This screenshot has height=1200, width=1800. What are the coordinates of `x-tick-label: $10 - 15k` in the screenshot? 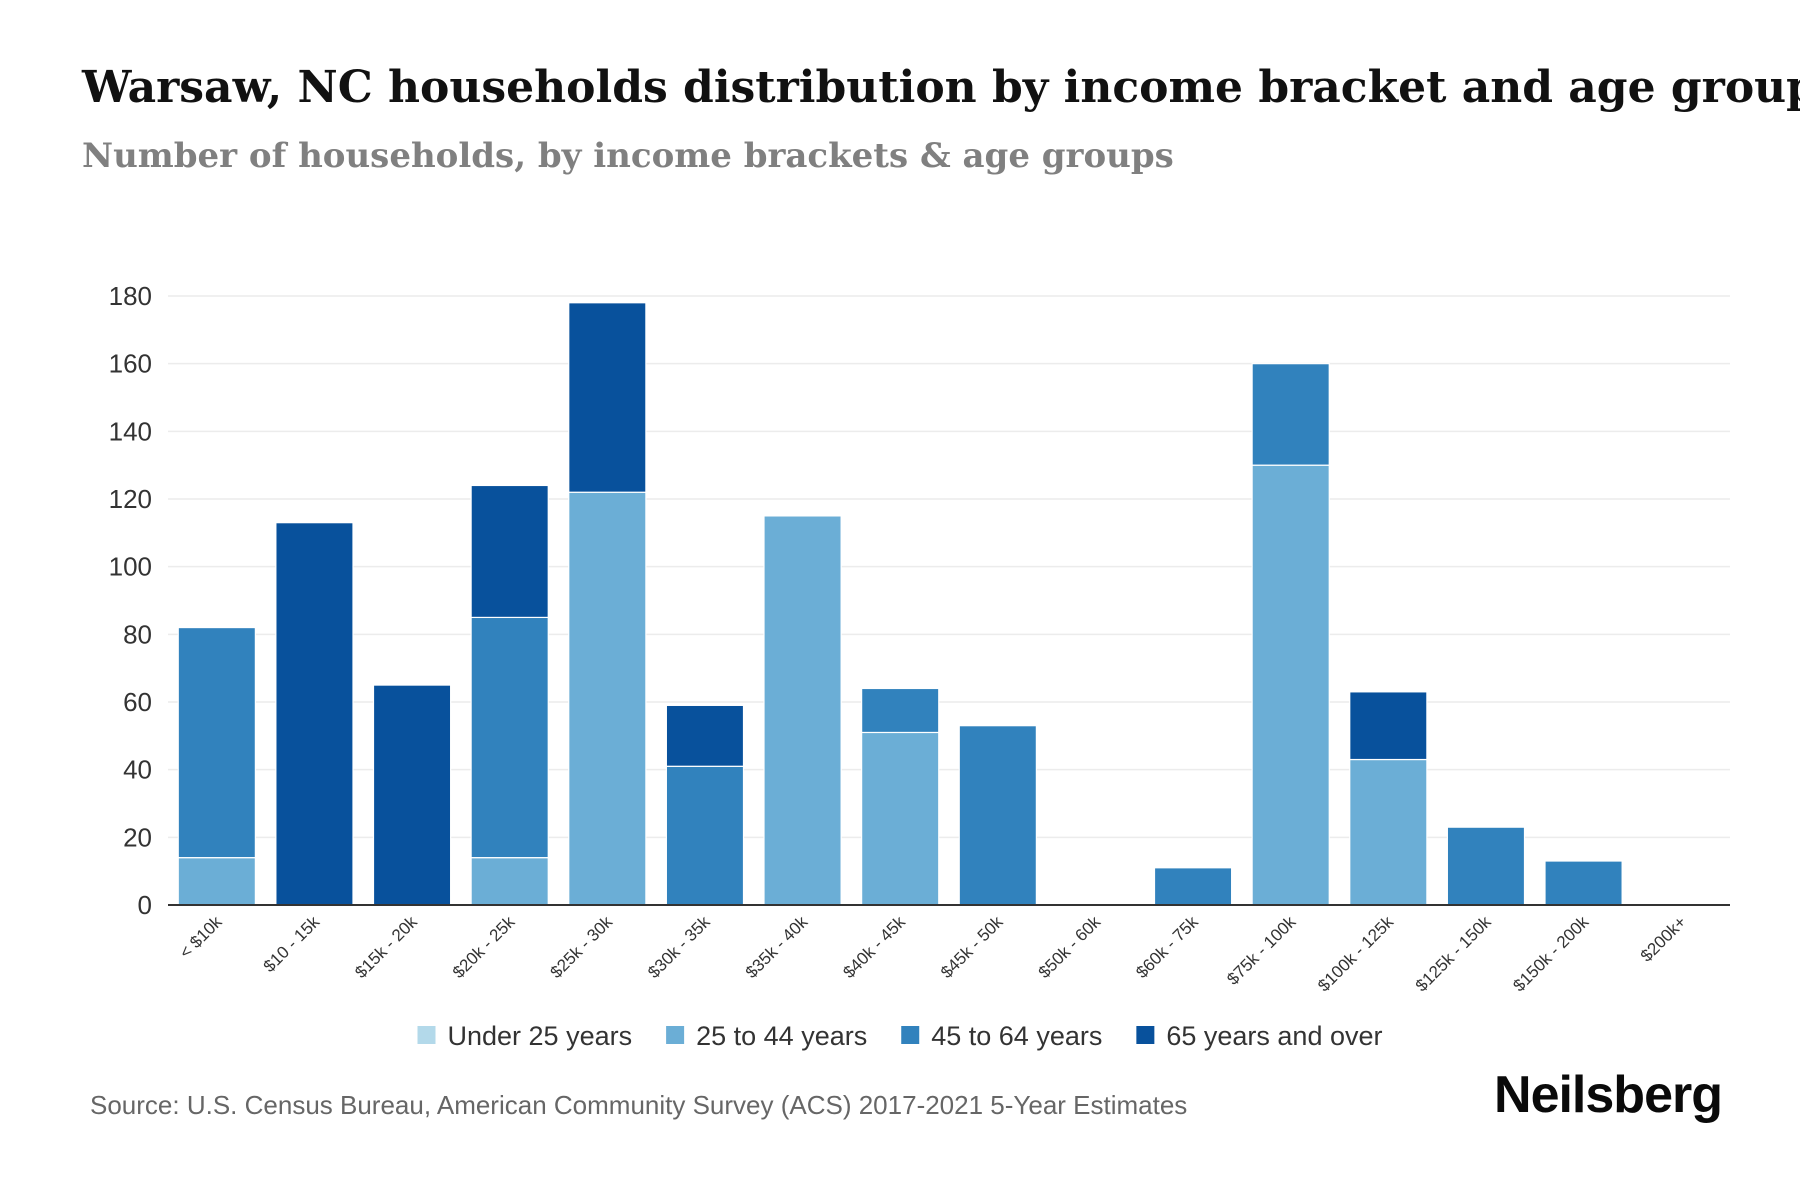 It's located at (292, 944).